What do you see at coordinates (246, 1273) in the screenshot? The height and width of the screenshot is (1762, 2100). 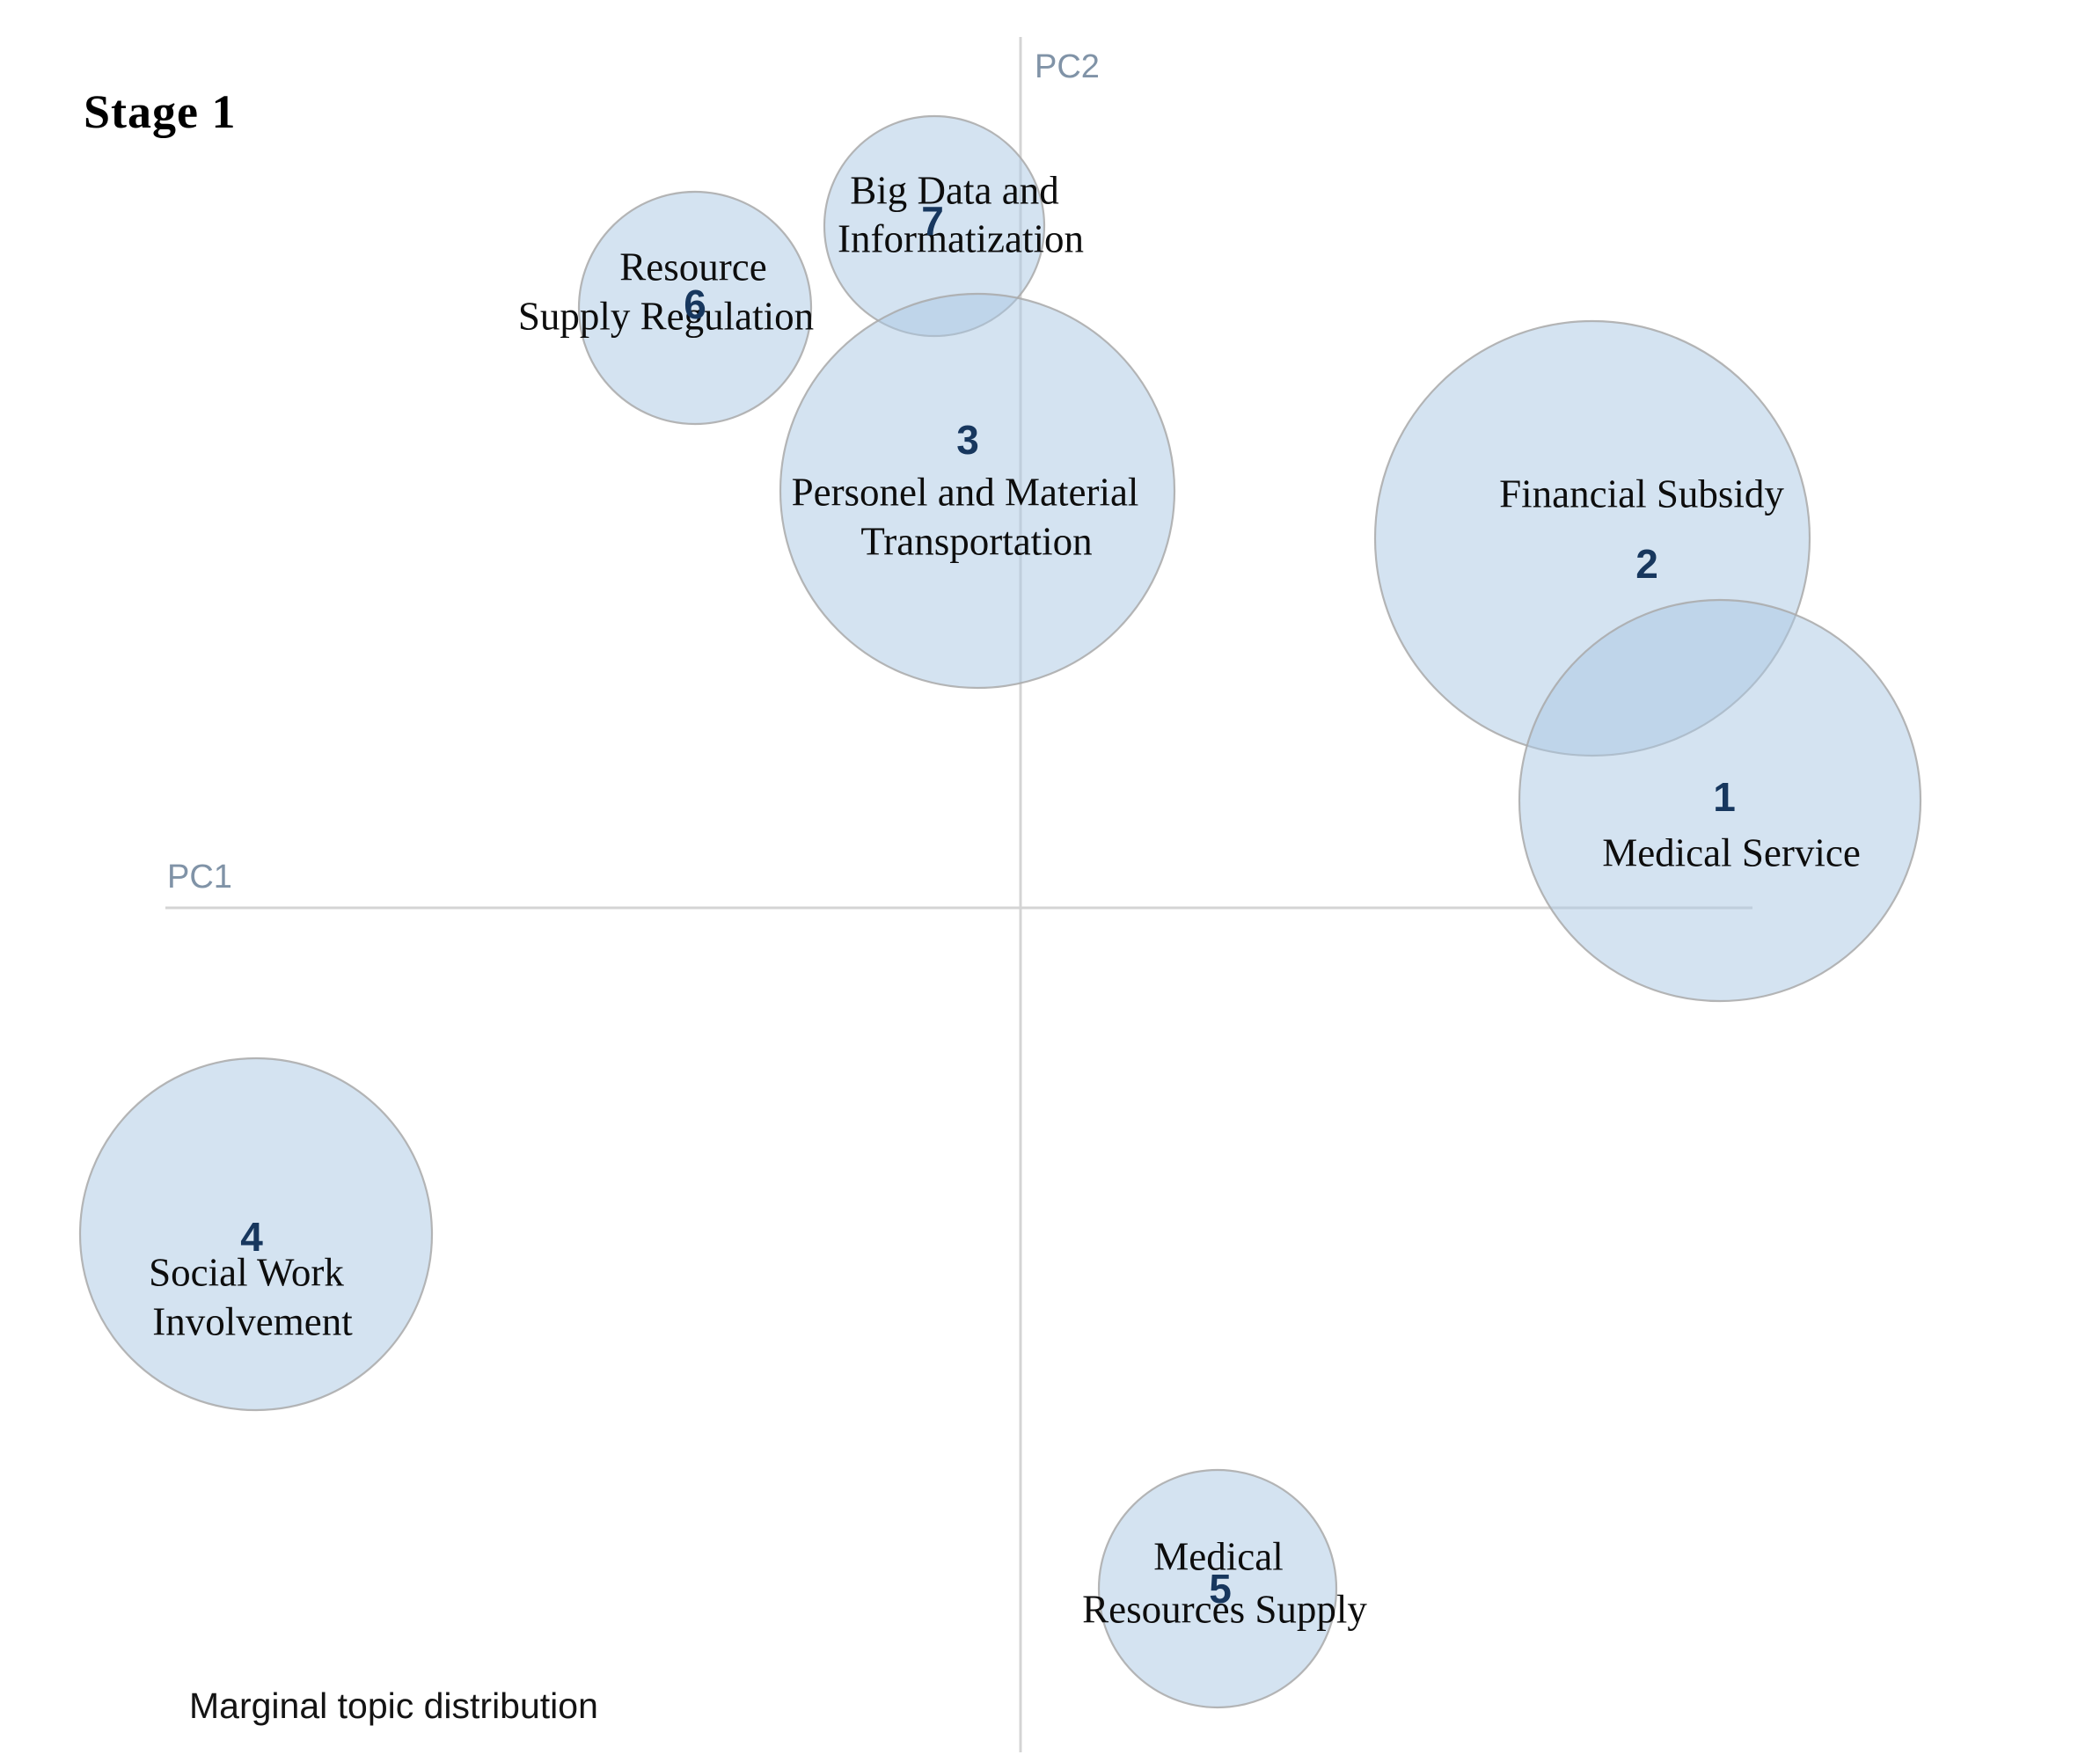 I see `topic-label-4-line1: Social Work` at bounding box center [246, 1273].